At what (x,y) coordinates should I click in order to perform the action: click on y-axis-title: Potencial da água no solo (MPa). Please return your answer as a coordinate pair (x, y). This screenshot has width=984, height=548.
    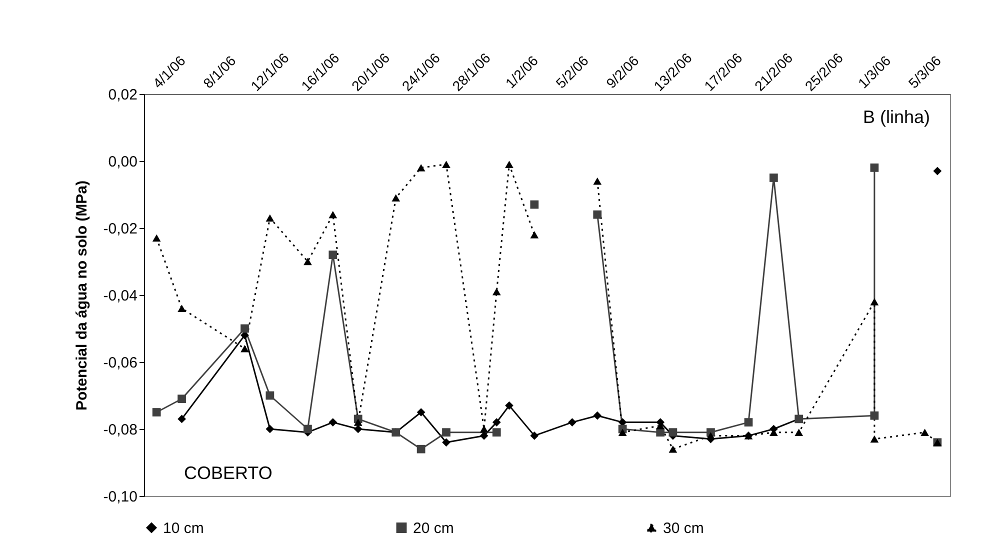
    Looking at the image, I should click on (81, 295).